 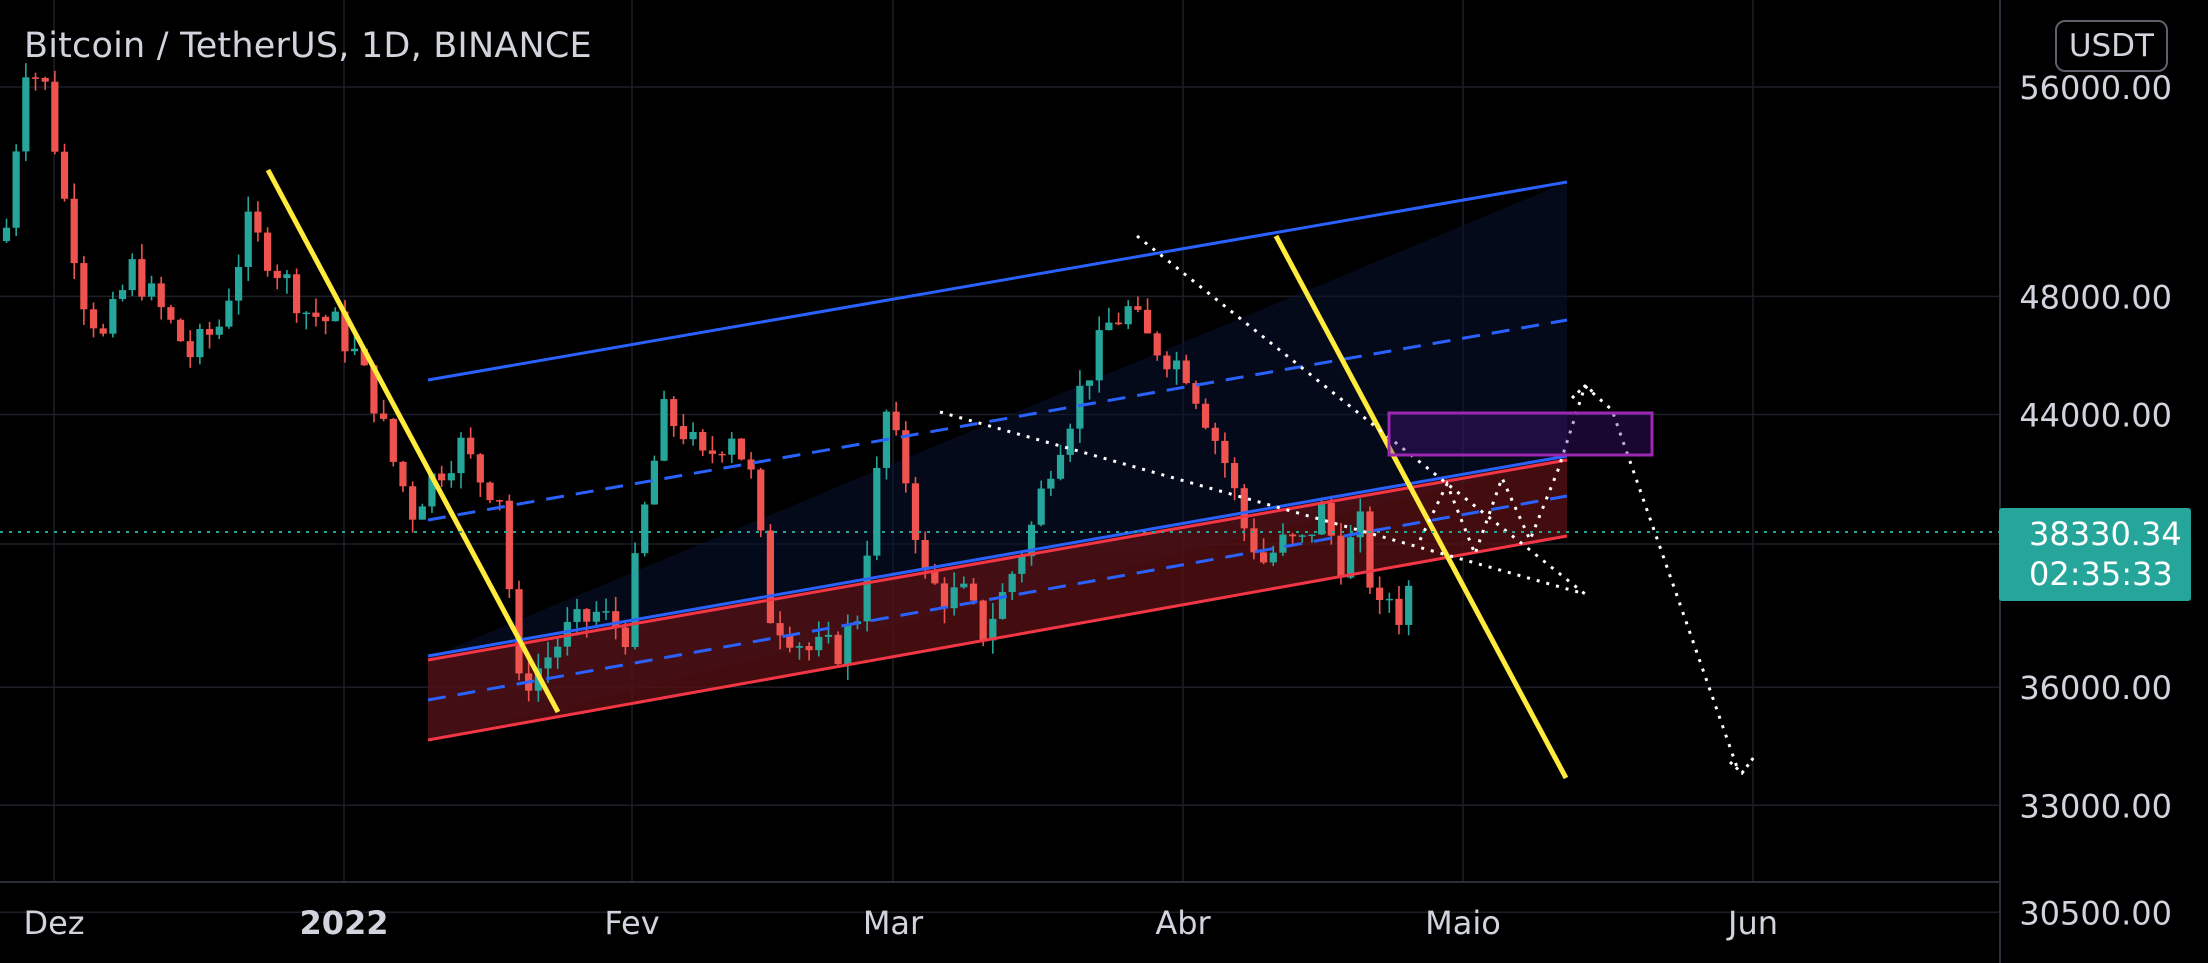 I want to click on symbol-title: Bitcoin / TetherUS, 1D, BINANCE, so click(x=308, y=46).